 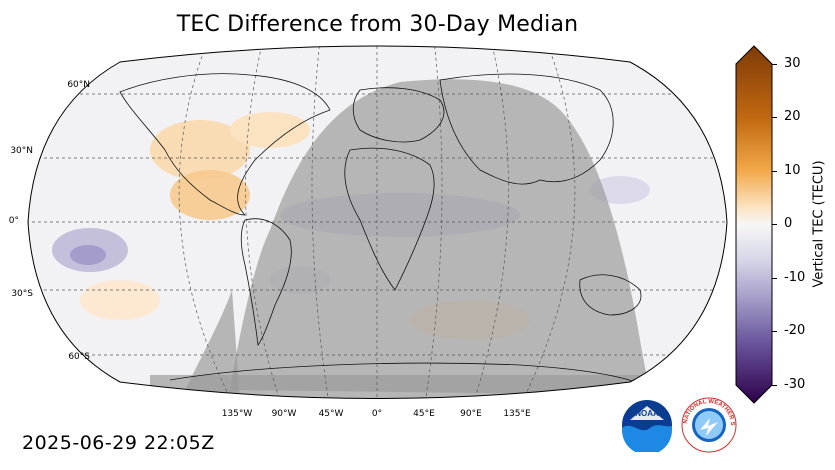 I want to click on lon-label-135e: 135°E, so click(x=517, y=414).